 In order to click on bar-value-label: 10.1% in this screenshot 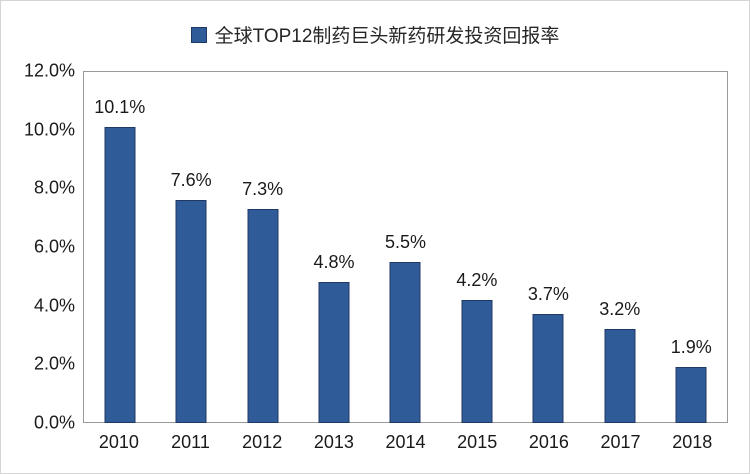, I will do `click(120, 107)`.